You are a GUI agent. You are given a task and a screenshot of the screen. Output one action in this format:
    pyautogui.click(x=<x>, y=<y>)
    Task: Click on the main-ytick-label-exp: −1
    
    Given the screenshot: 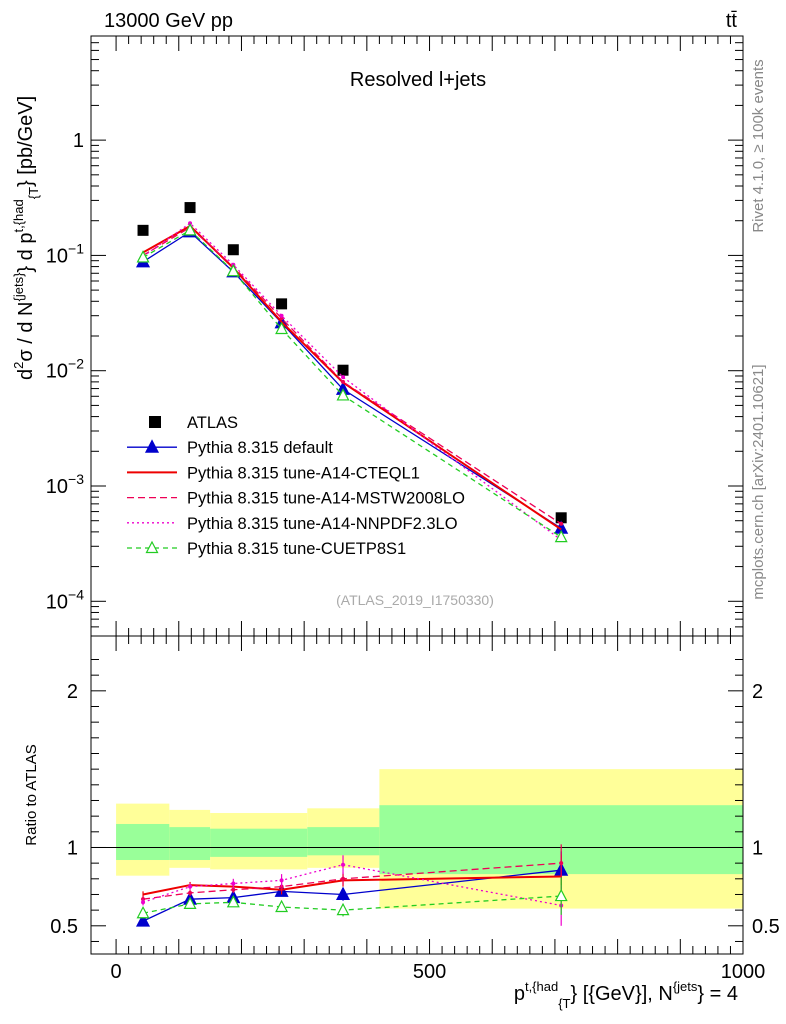 What is the action you would take?
    pyautogui.click(x=76, y=248)
    